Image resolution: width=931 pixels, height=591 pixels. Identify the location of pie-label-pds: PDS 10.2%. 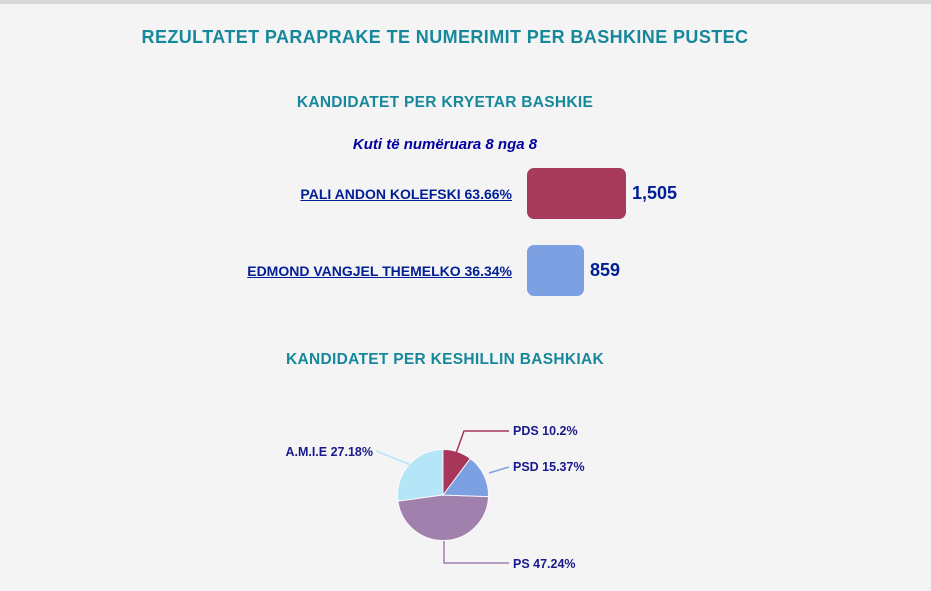
(545, 431).